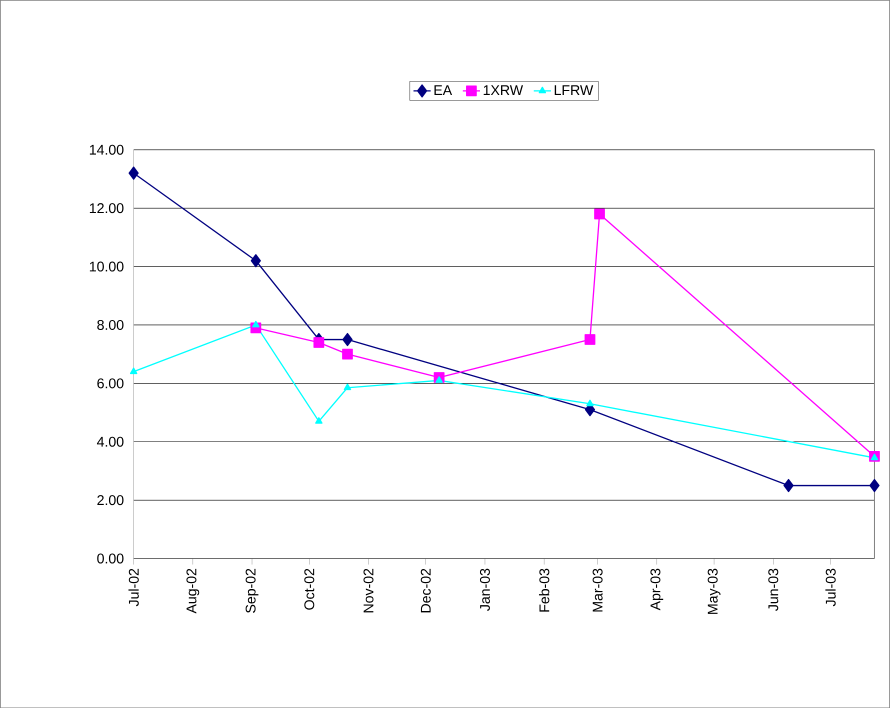 Image resolution: width=890 pixels, height=708 pixels. Describe the element at coordinates (110, 325) in the screenshot. I see `y-tick-label: 8.00` at that location.